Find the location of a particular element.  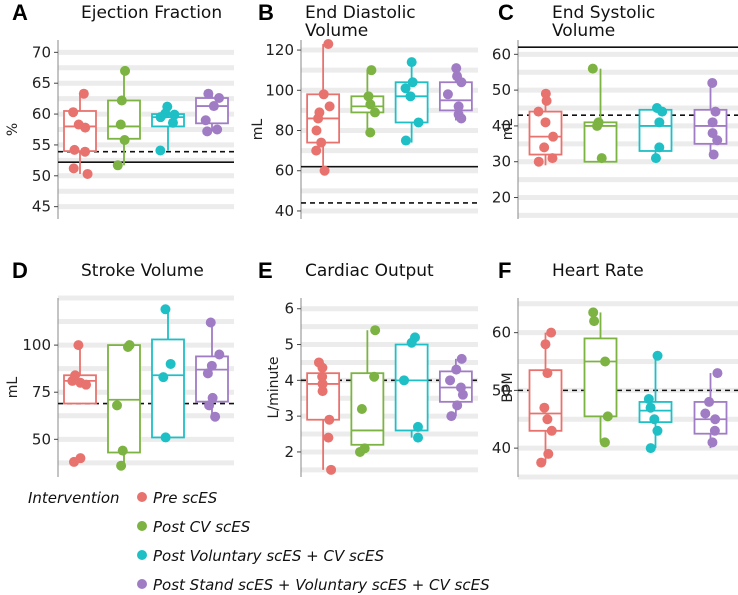

legend-item-label: Post CV scES is located at coordinates (202, 527).